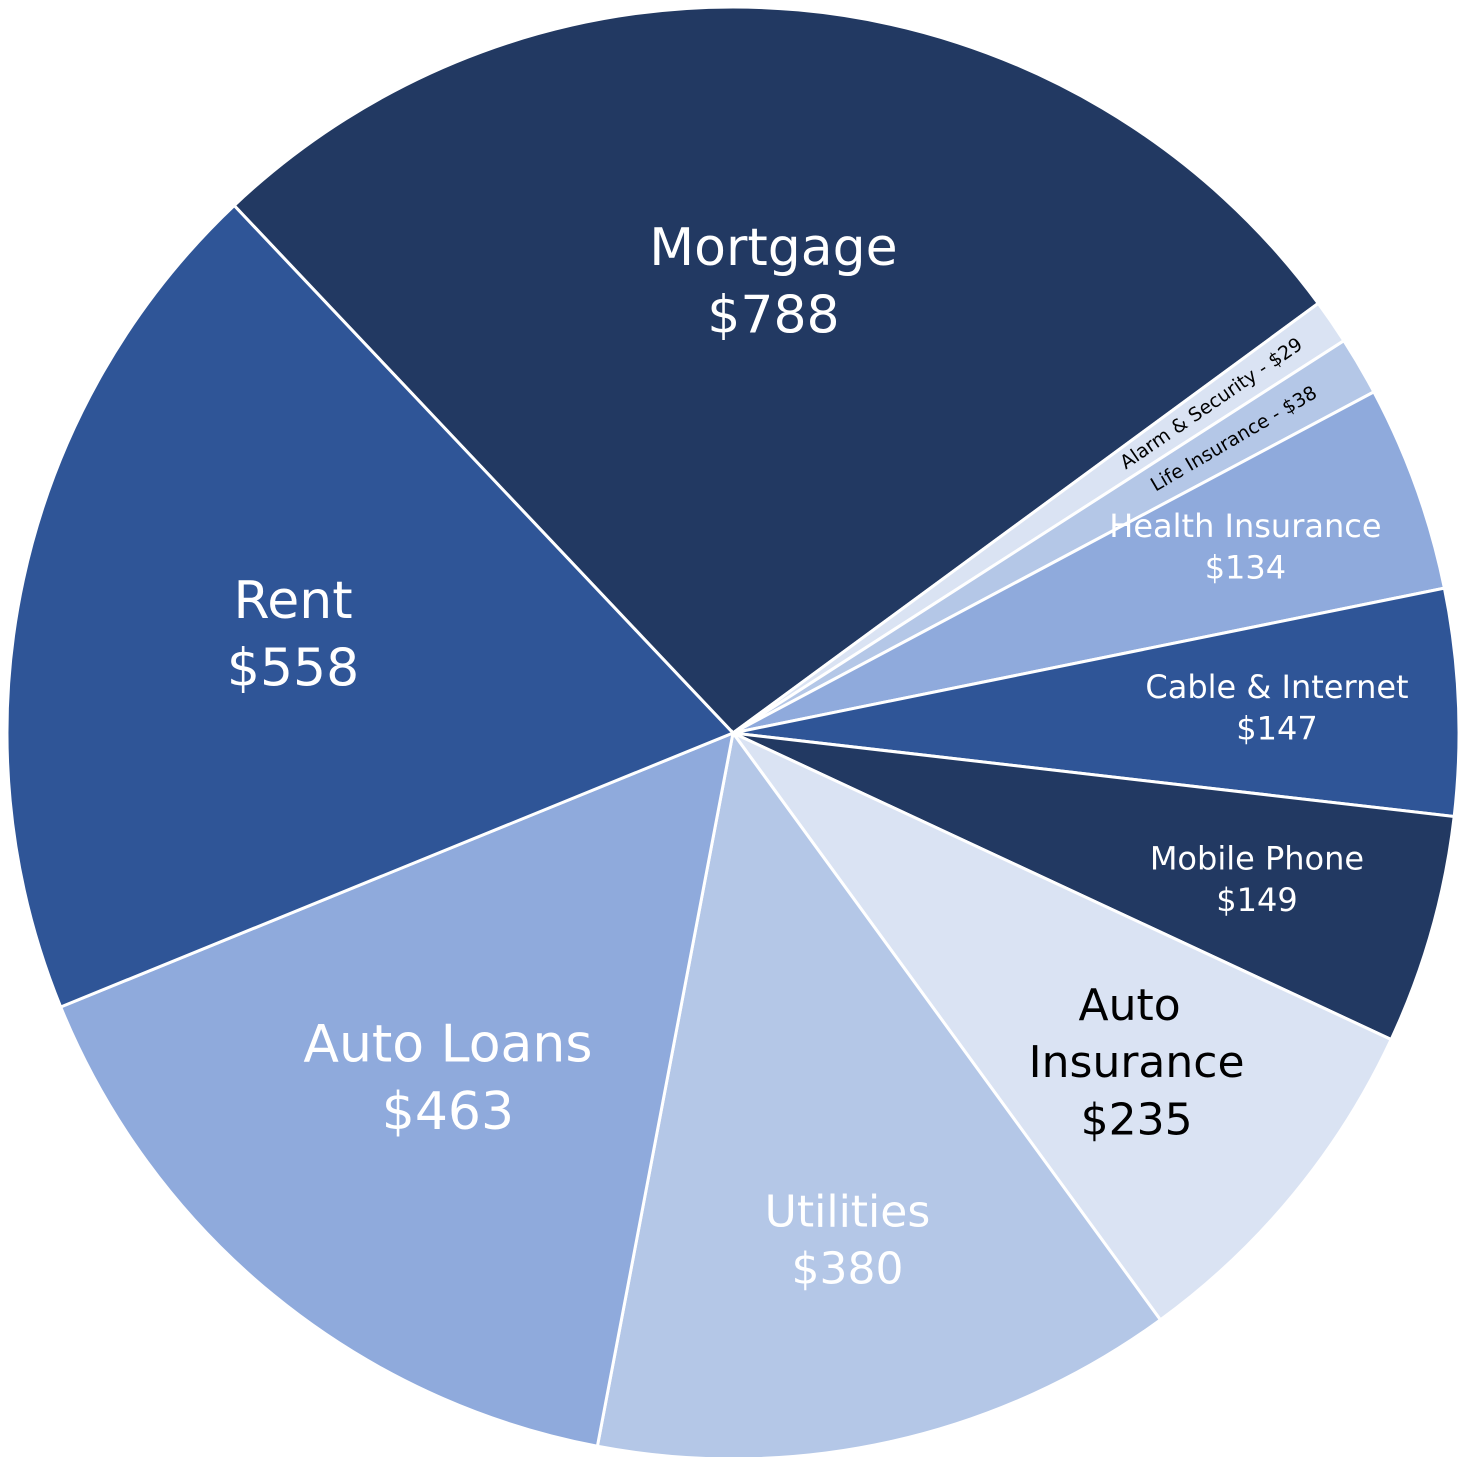 This screenshot has height=1461, width=1467. Describe the element at coordinates (448, 1112) in the screenshot. I see `slice-value-label: $463` at that location.